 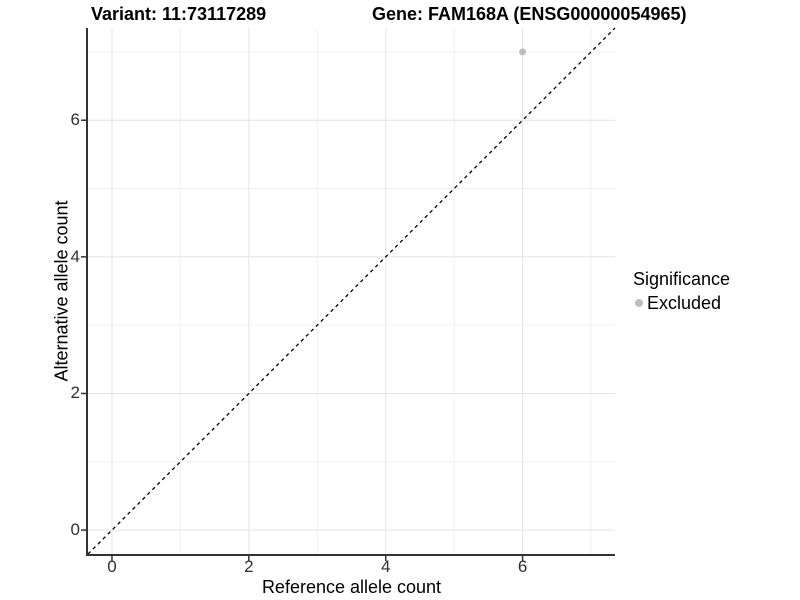 I want to click on legend-item-excluded: Excluded, so click(x=681, y=303).